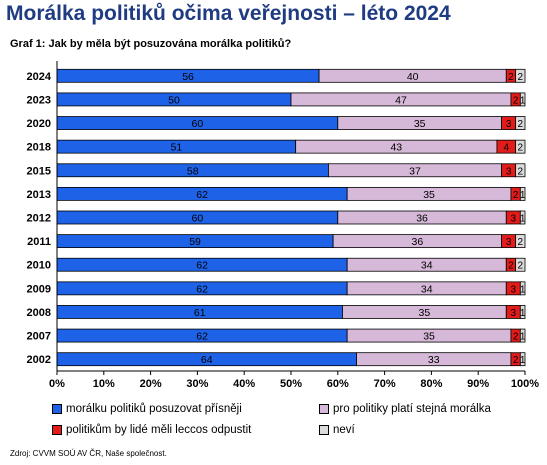  What do you see at coordinates (174, 100) in the screenshot?
I see `value-label-stricter: 50` at bounding box center [174, 100].